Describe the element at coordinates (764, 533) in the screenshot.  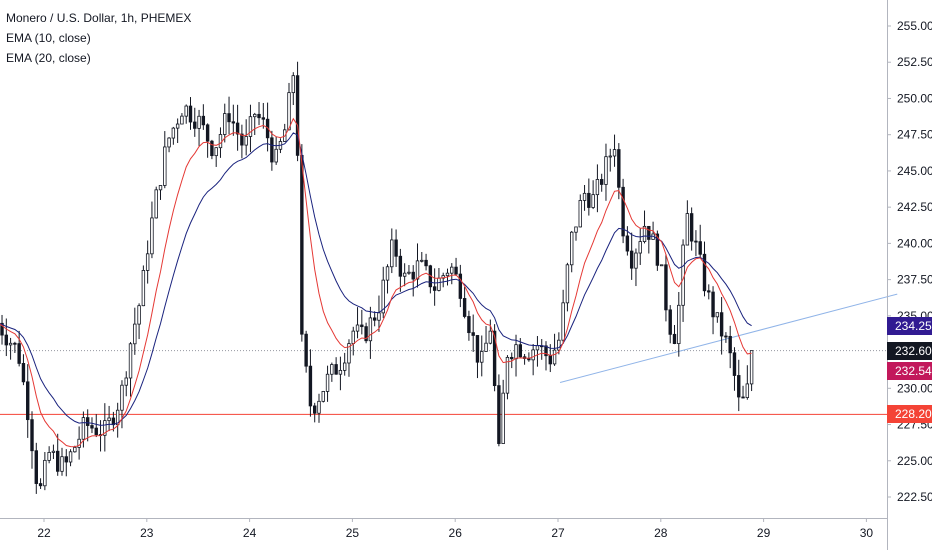
I see `x-tick-label: 29` at that location.